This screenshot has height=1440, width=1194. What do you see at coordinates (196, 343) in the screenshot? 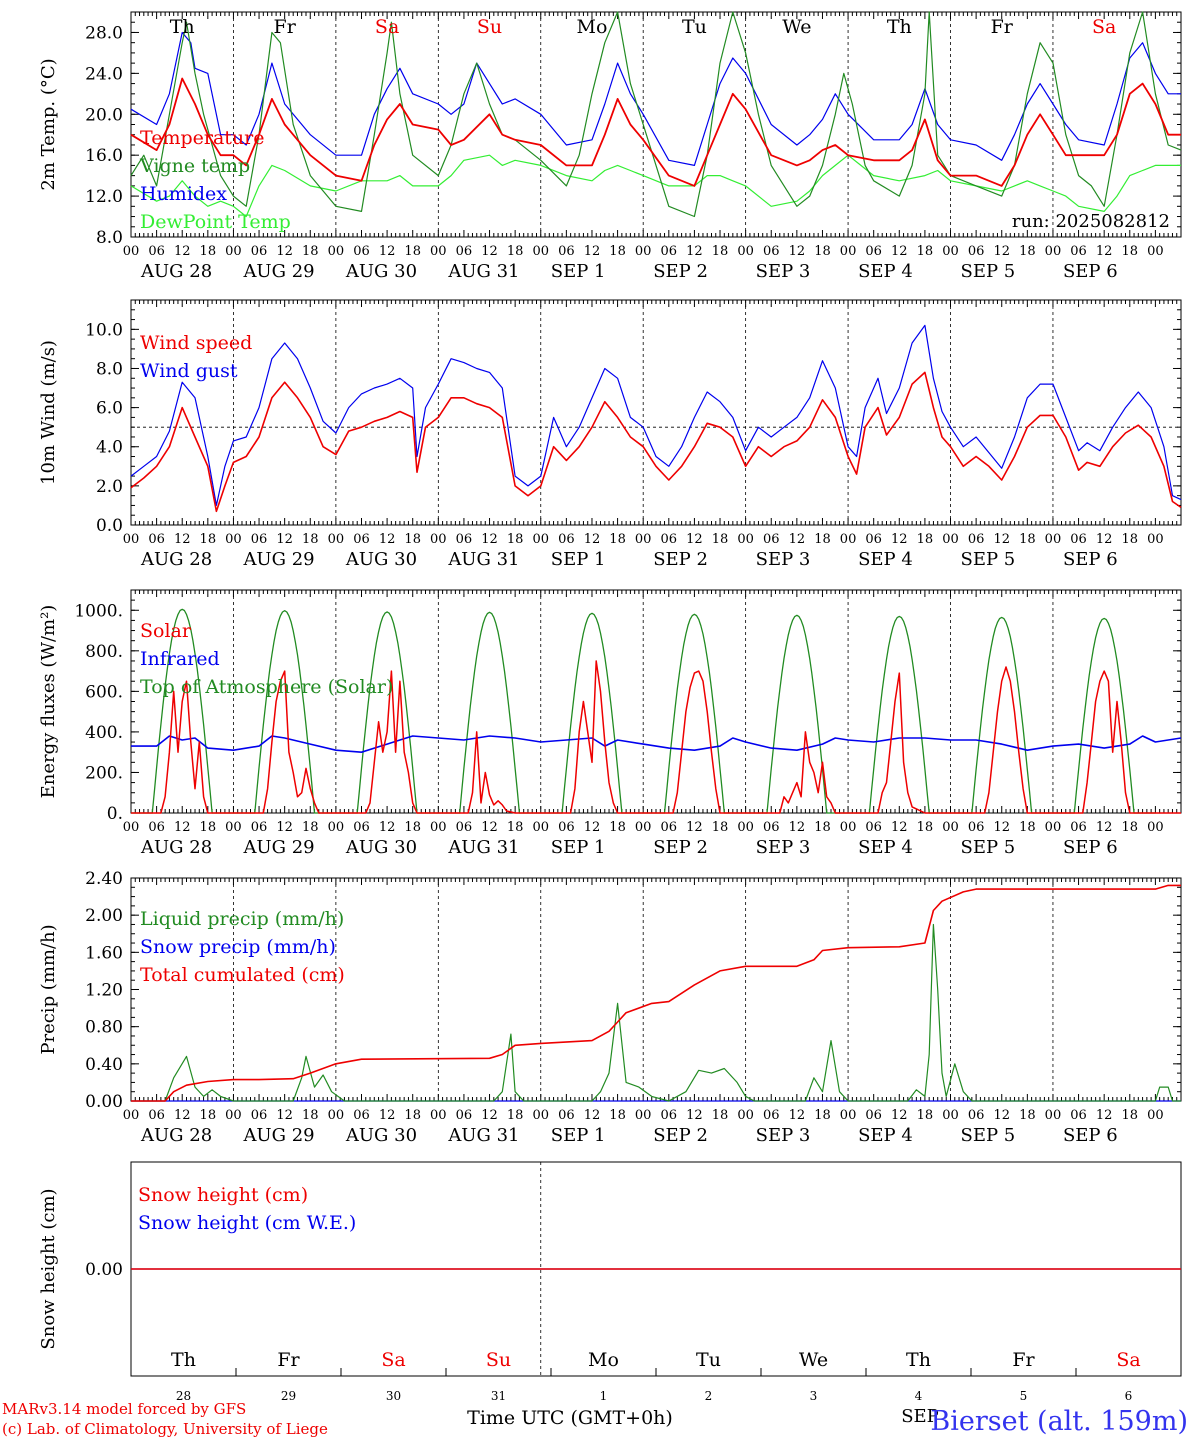
I see `legend-entry: Wind speed` at bounding box center [196, 343].